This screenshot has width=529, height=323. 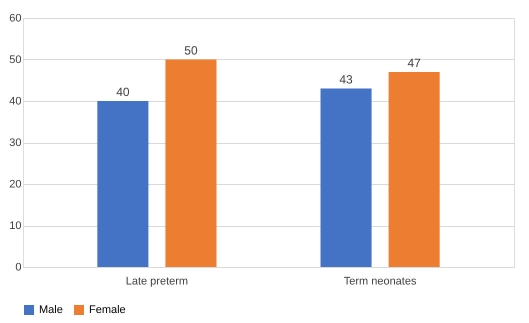 What do you see at coordinates (346, 79) in the screenshot?
I see `data-label: 43` at bounding box center [346, 79].